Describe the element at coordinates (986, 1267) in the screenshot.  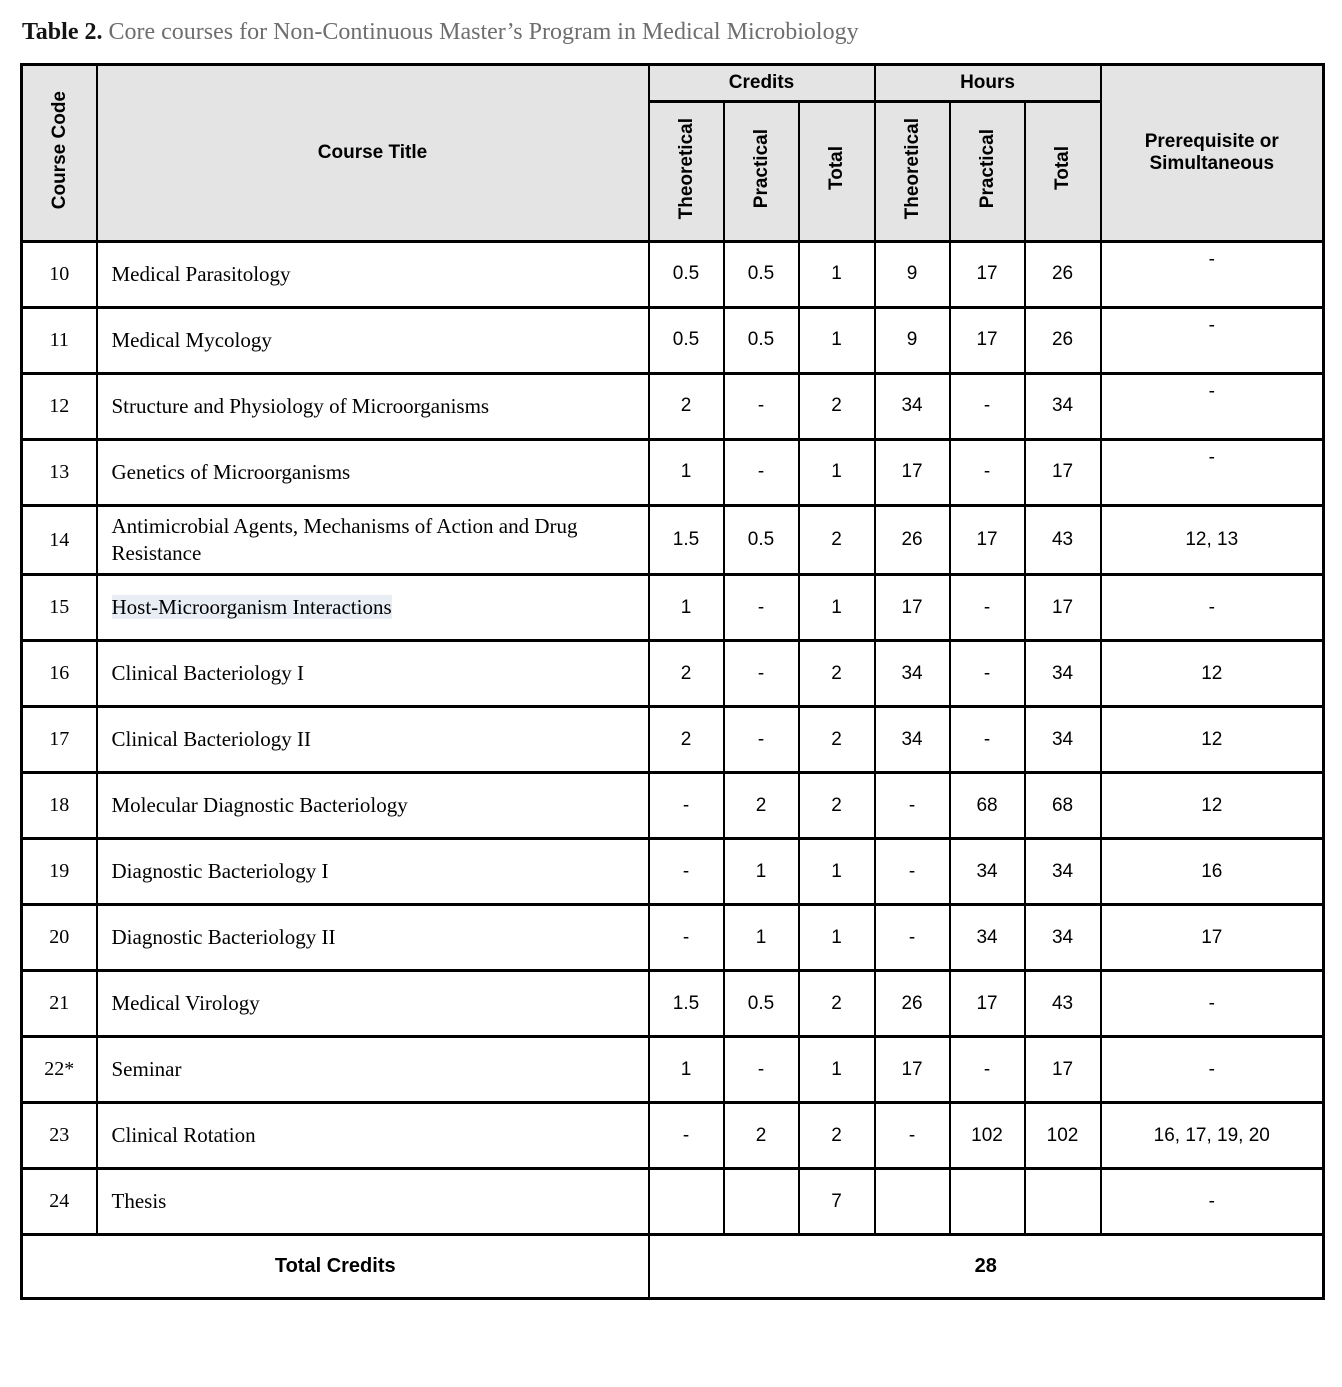
I see `total-credits-value: 28` at that location.